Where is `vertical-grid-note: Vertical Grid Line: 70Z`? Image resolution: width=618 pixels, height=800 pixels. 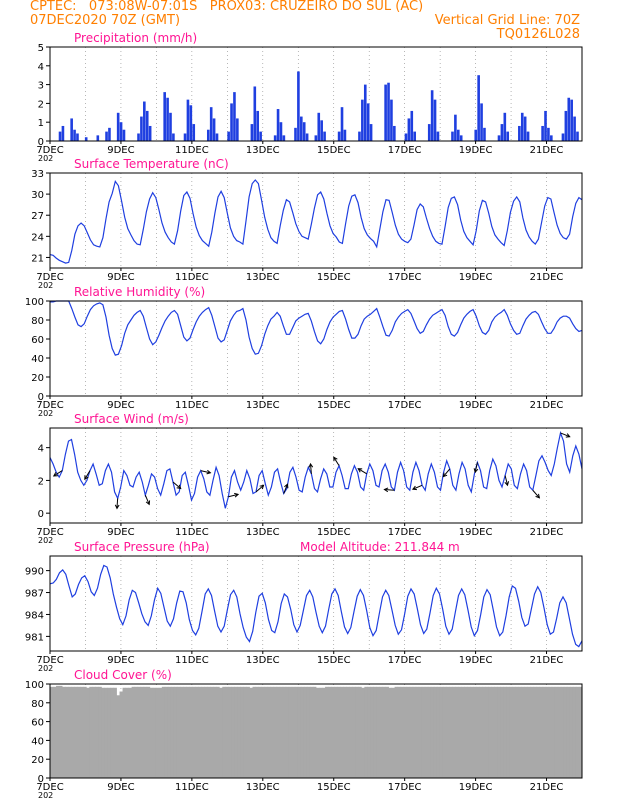 vertical-grid-note: Vertical Grid Line: 70Z is located at coordinates (507, 20).